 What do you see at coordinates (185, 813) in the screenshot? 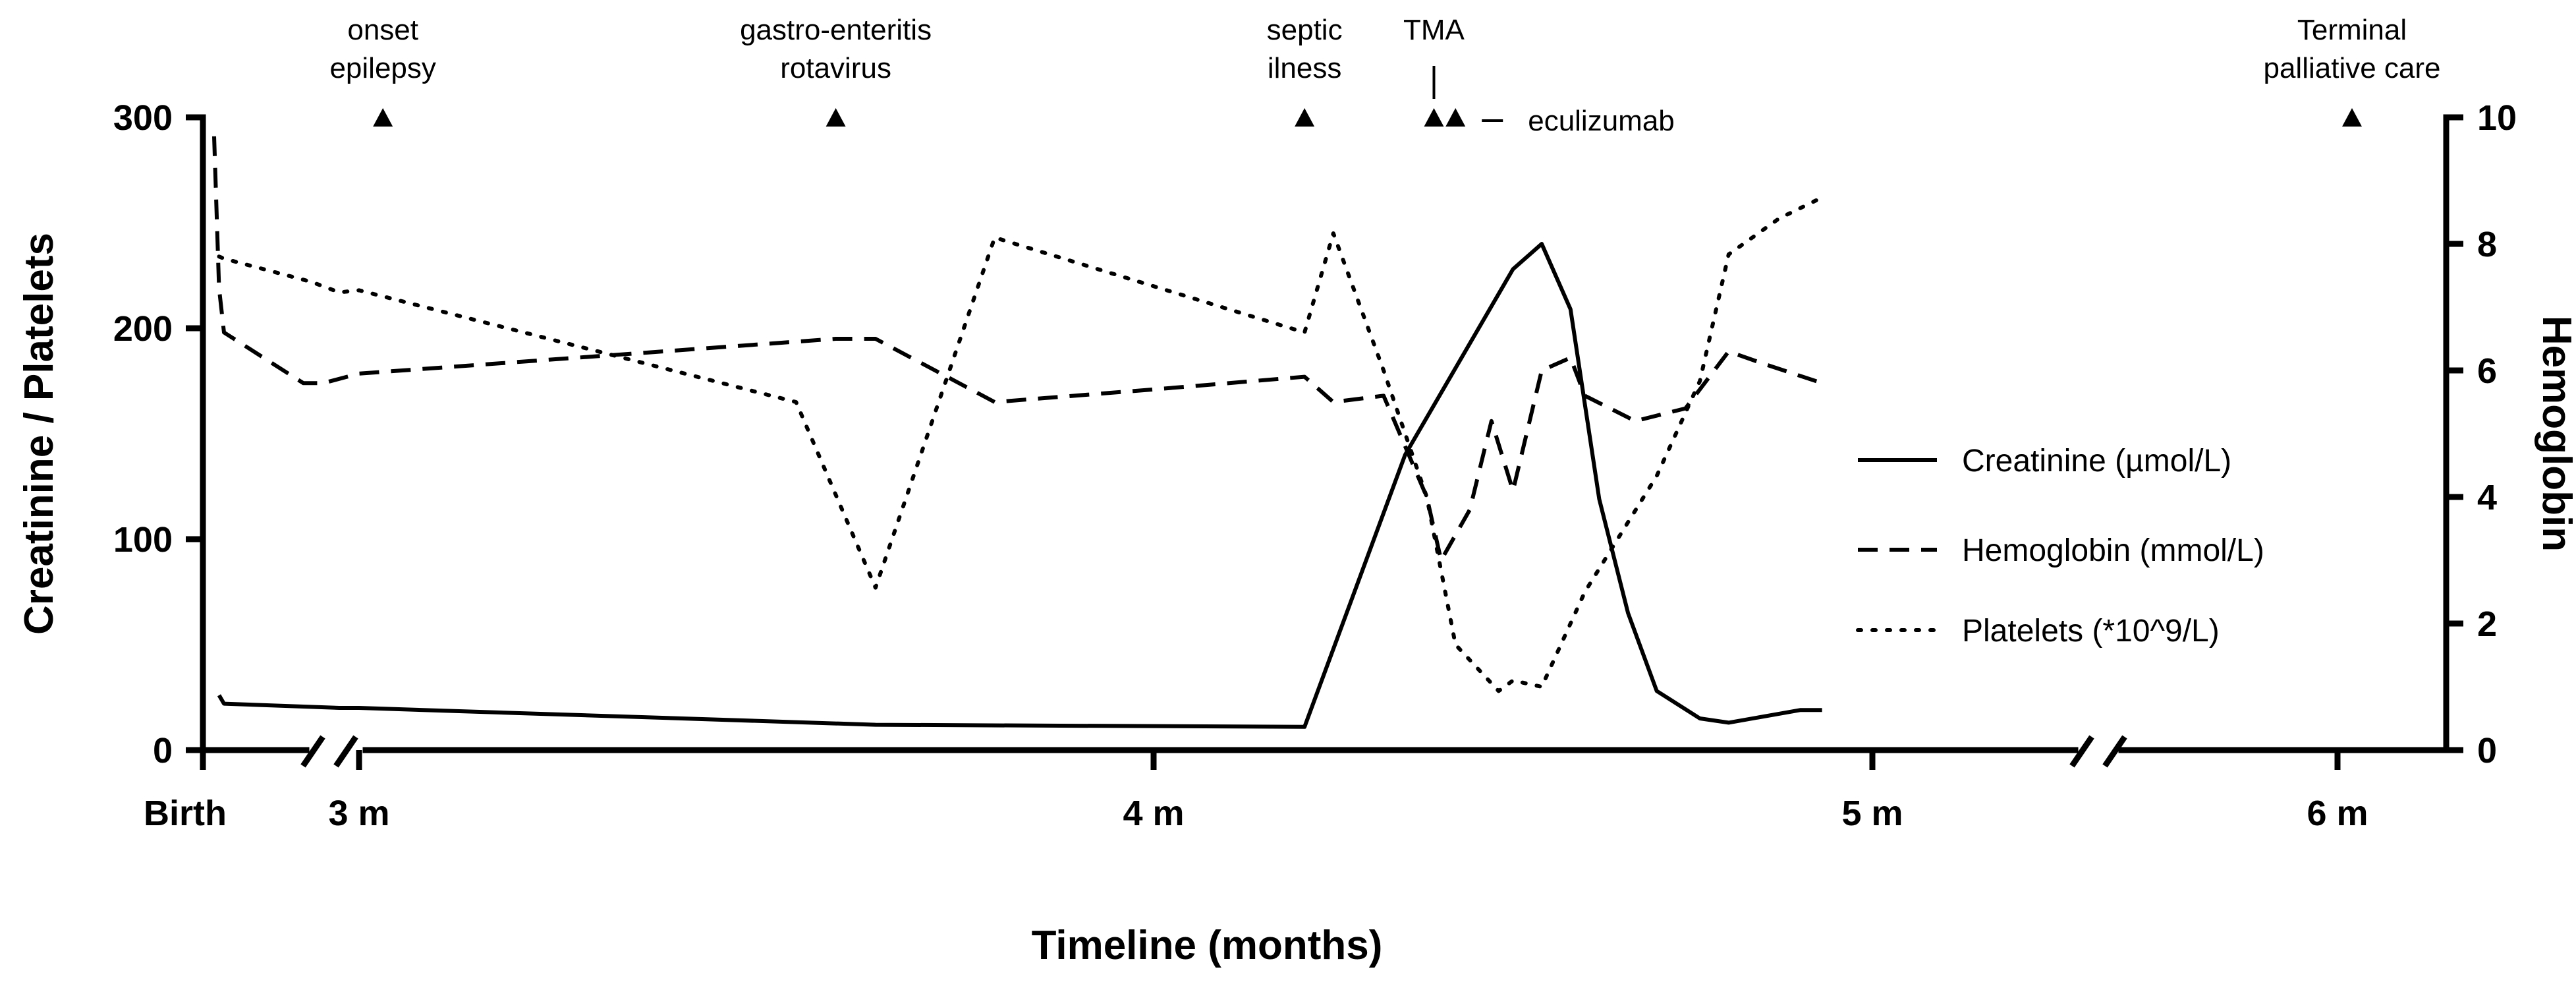
I see `x-tick-label: Birth` at bounding box center [185, 813].